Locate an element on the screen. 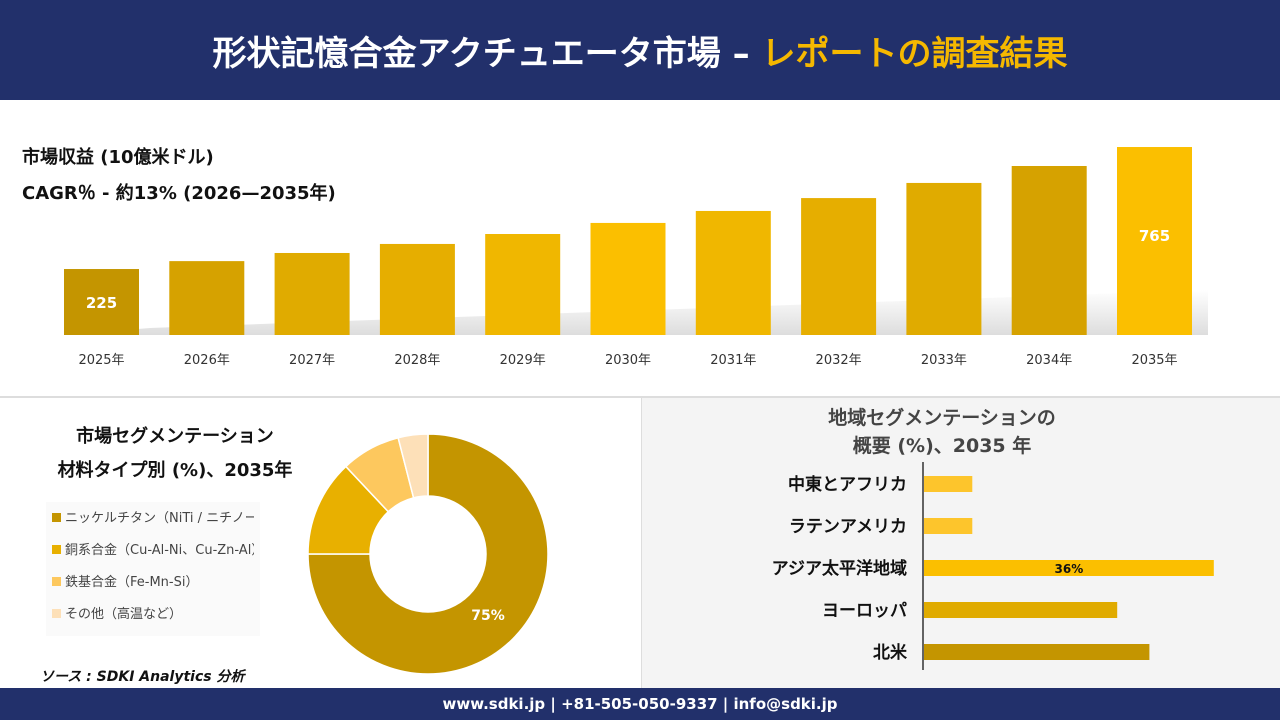 Image resolution: width=1280 pixels, height=720 pixels. bar-2027年 is located at coordinates (312, 293).